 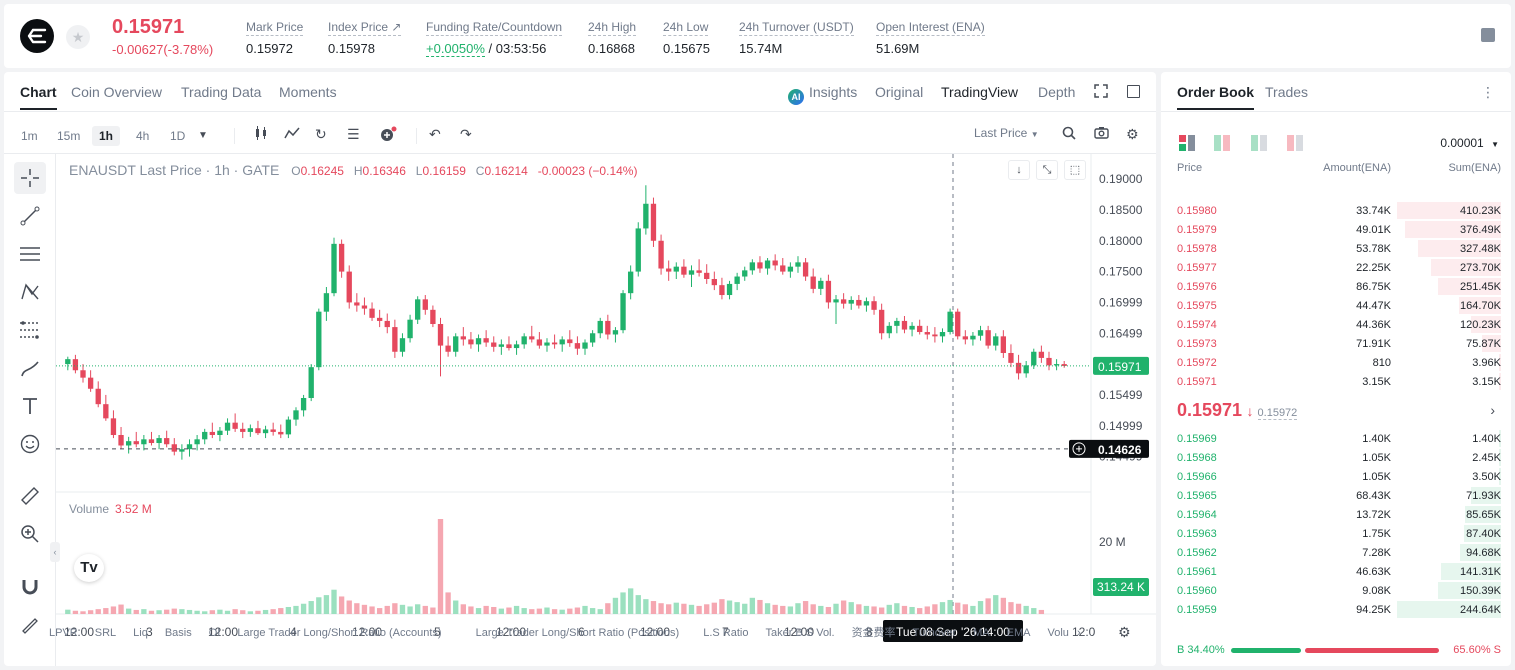 I want to click on brush-tool-icon, so click(x=30, y=368).